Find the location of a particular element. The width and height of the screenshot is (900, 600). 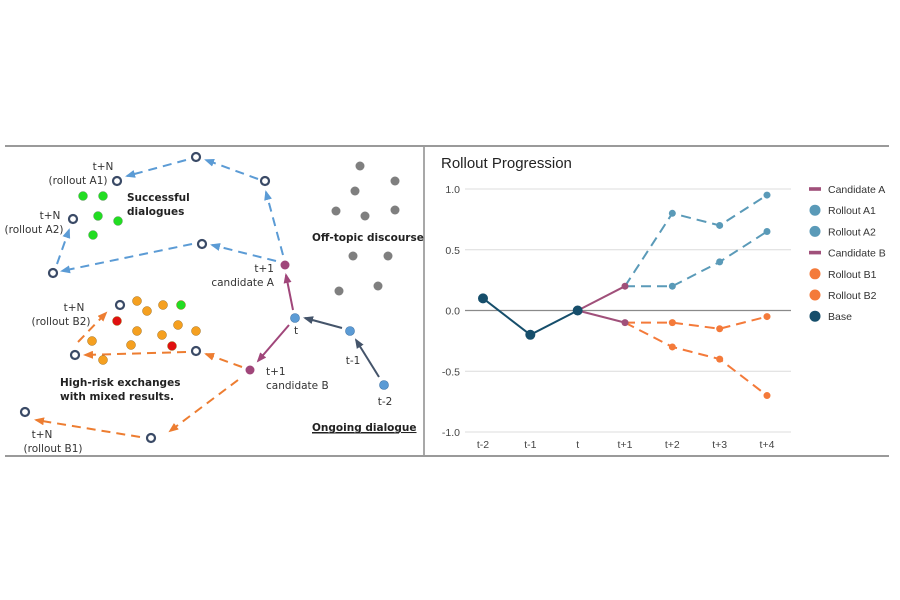

node-rollout-a1-mid is located at coordinates (196, 157).